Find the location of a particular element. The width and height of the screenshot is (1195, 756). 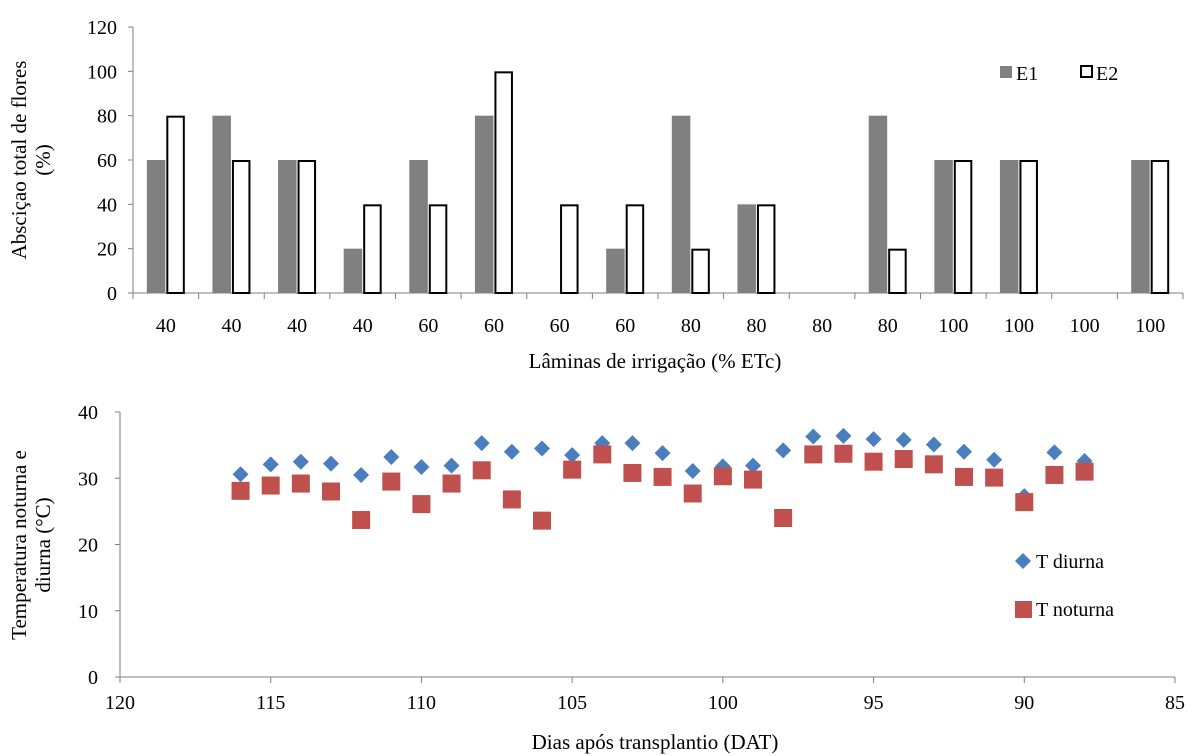

bar-chart-x-axis-title: Lâminas de irrigação (% ETc) is located at coordinates (655, 361).